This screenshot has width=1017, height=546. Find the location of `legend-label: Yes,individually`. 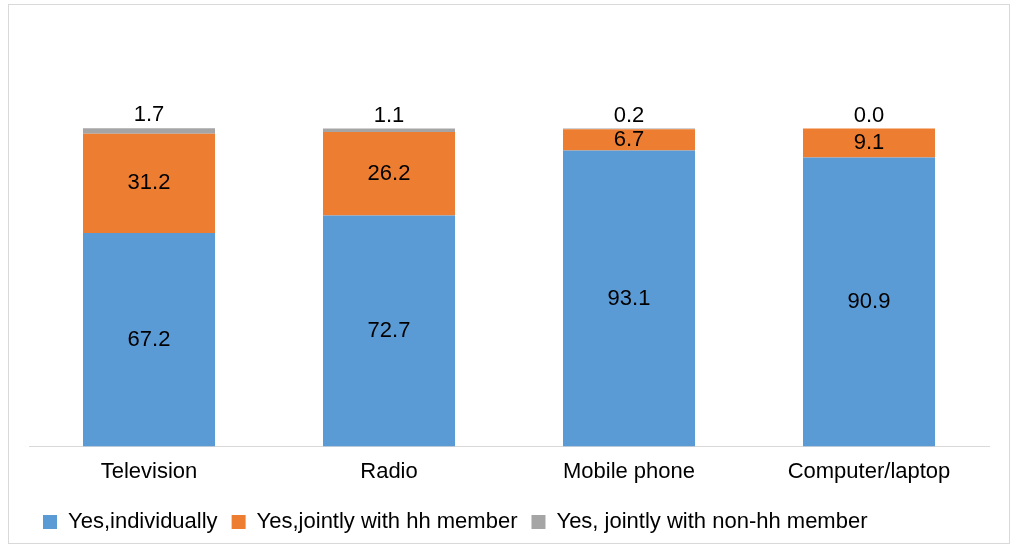

legend-label: Yes,individually is located at coordinates (143, 521).